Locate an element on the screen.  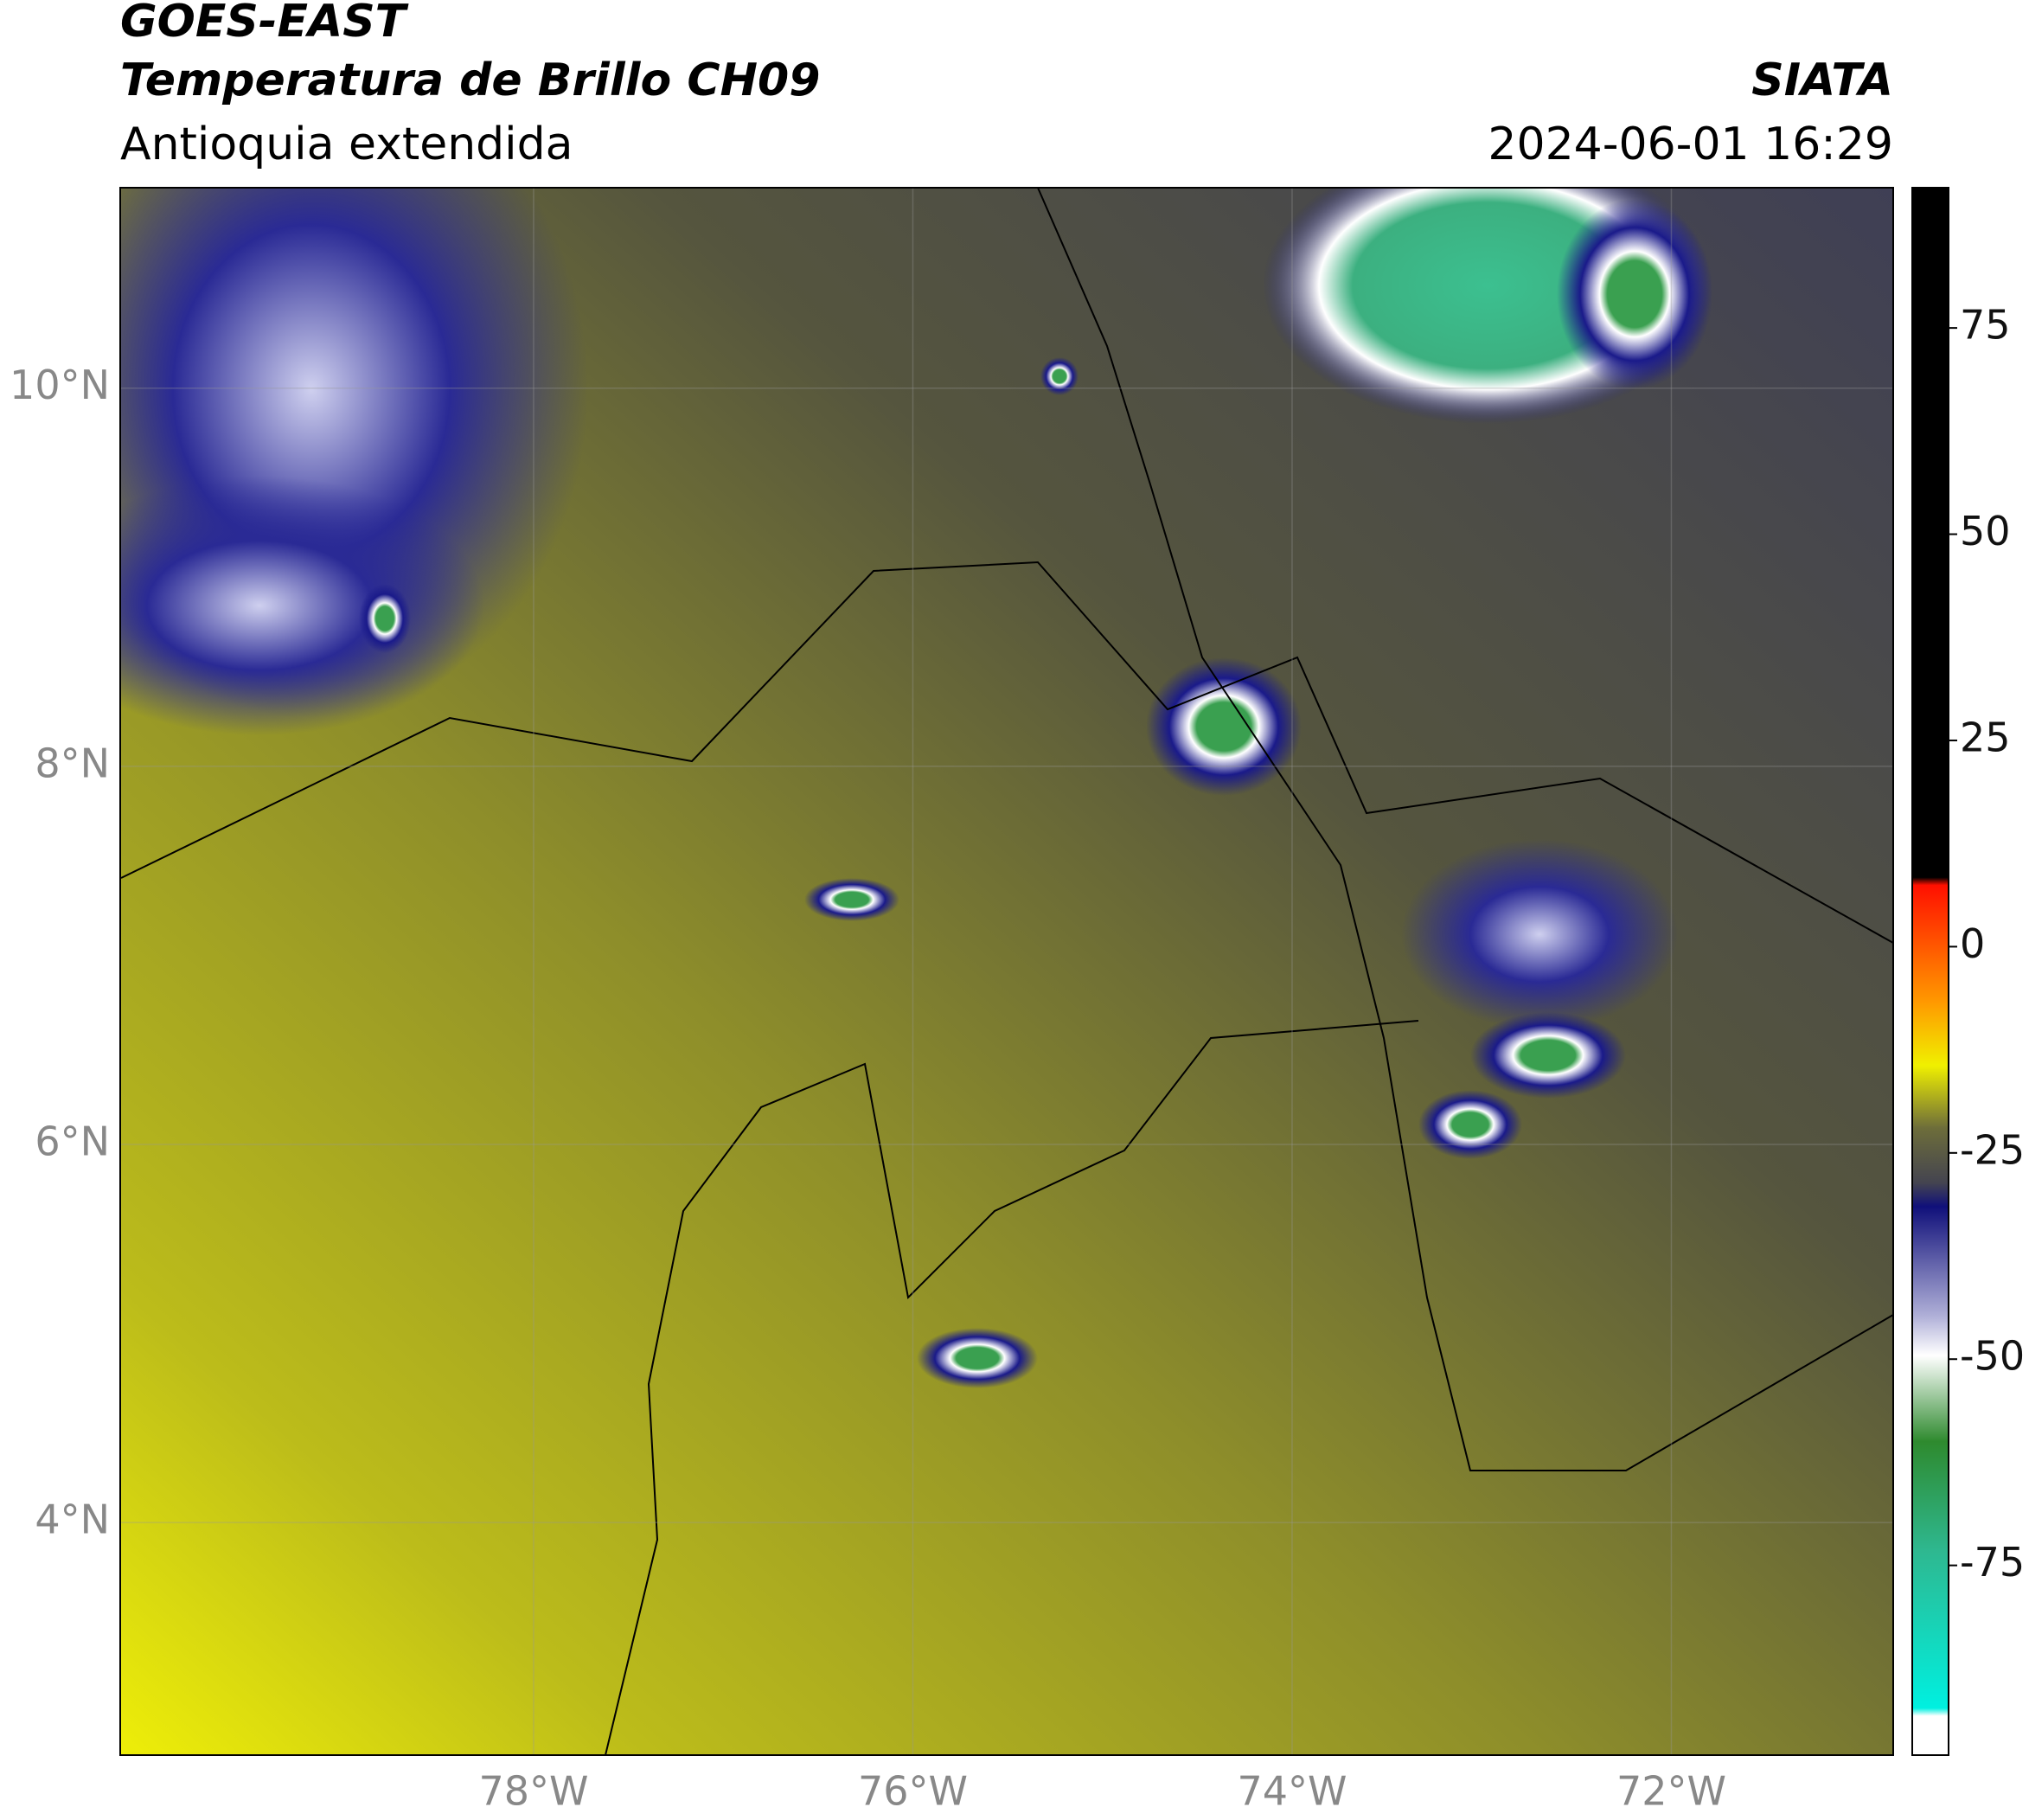
subtitle: Temperatura de Brillo CH09 is located at coordinates (470, 80).